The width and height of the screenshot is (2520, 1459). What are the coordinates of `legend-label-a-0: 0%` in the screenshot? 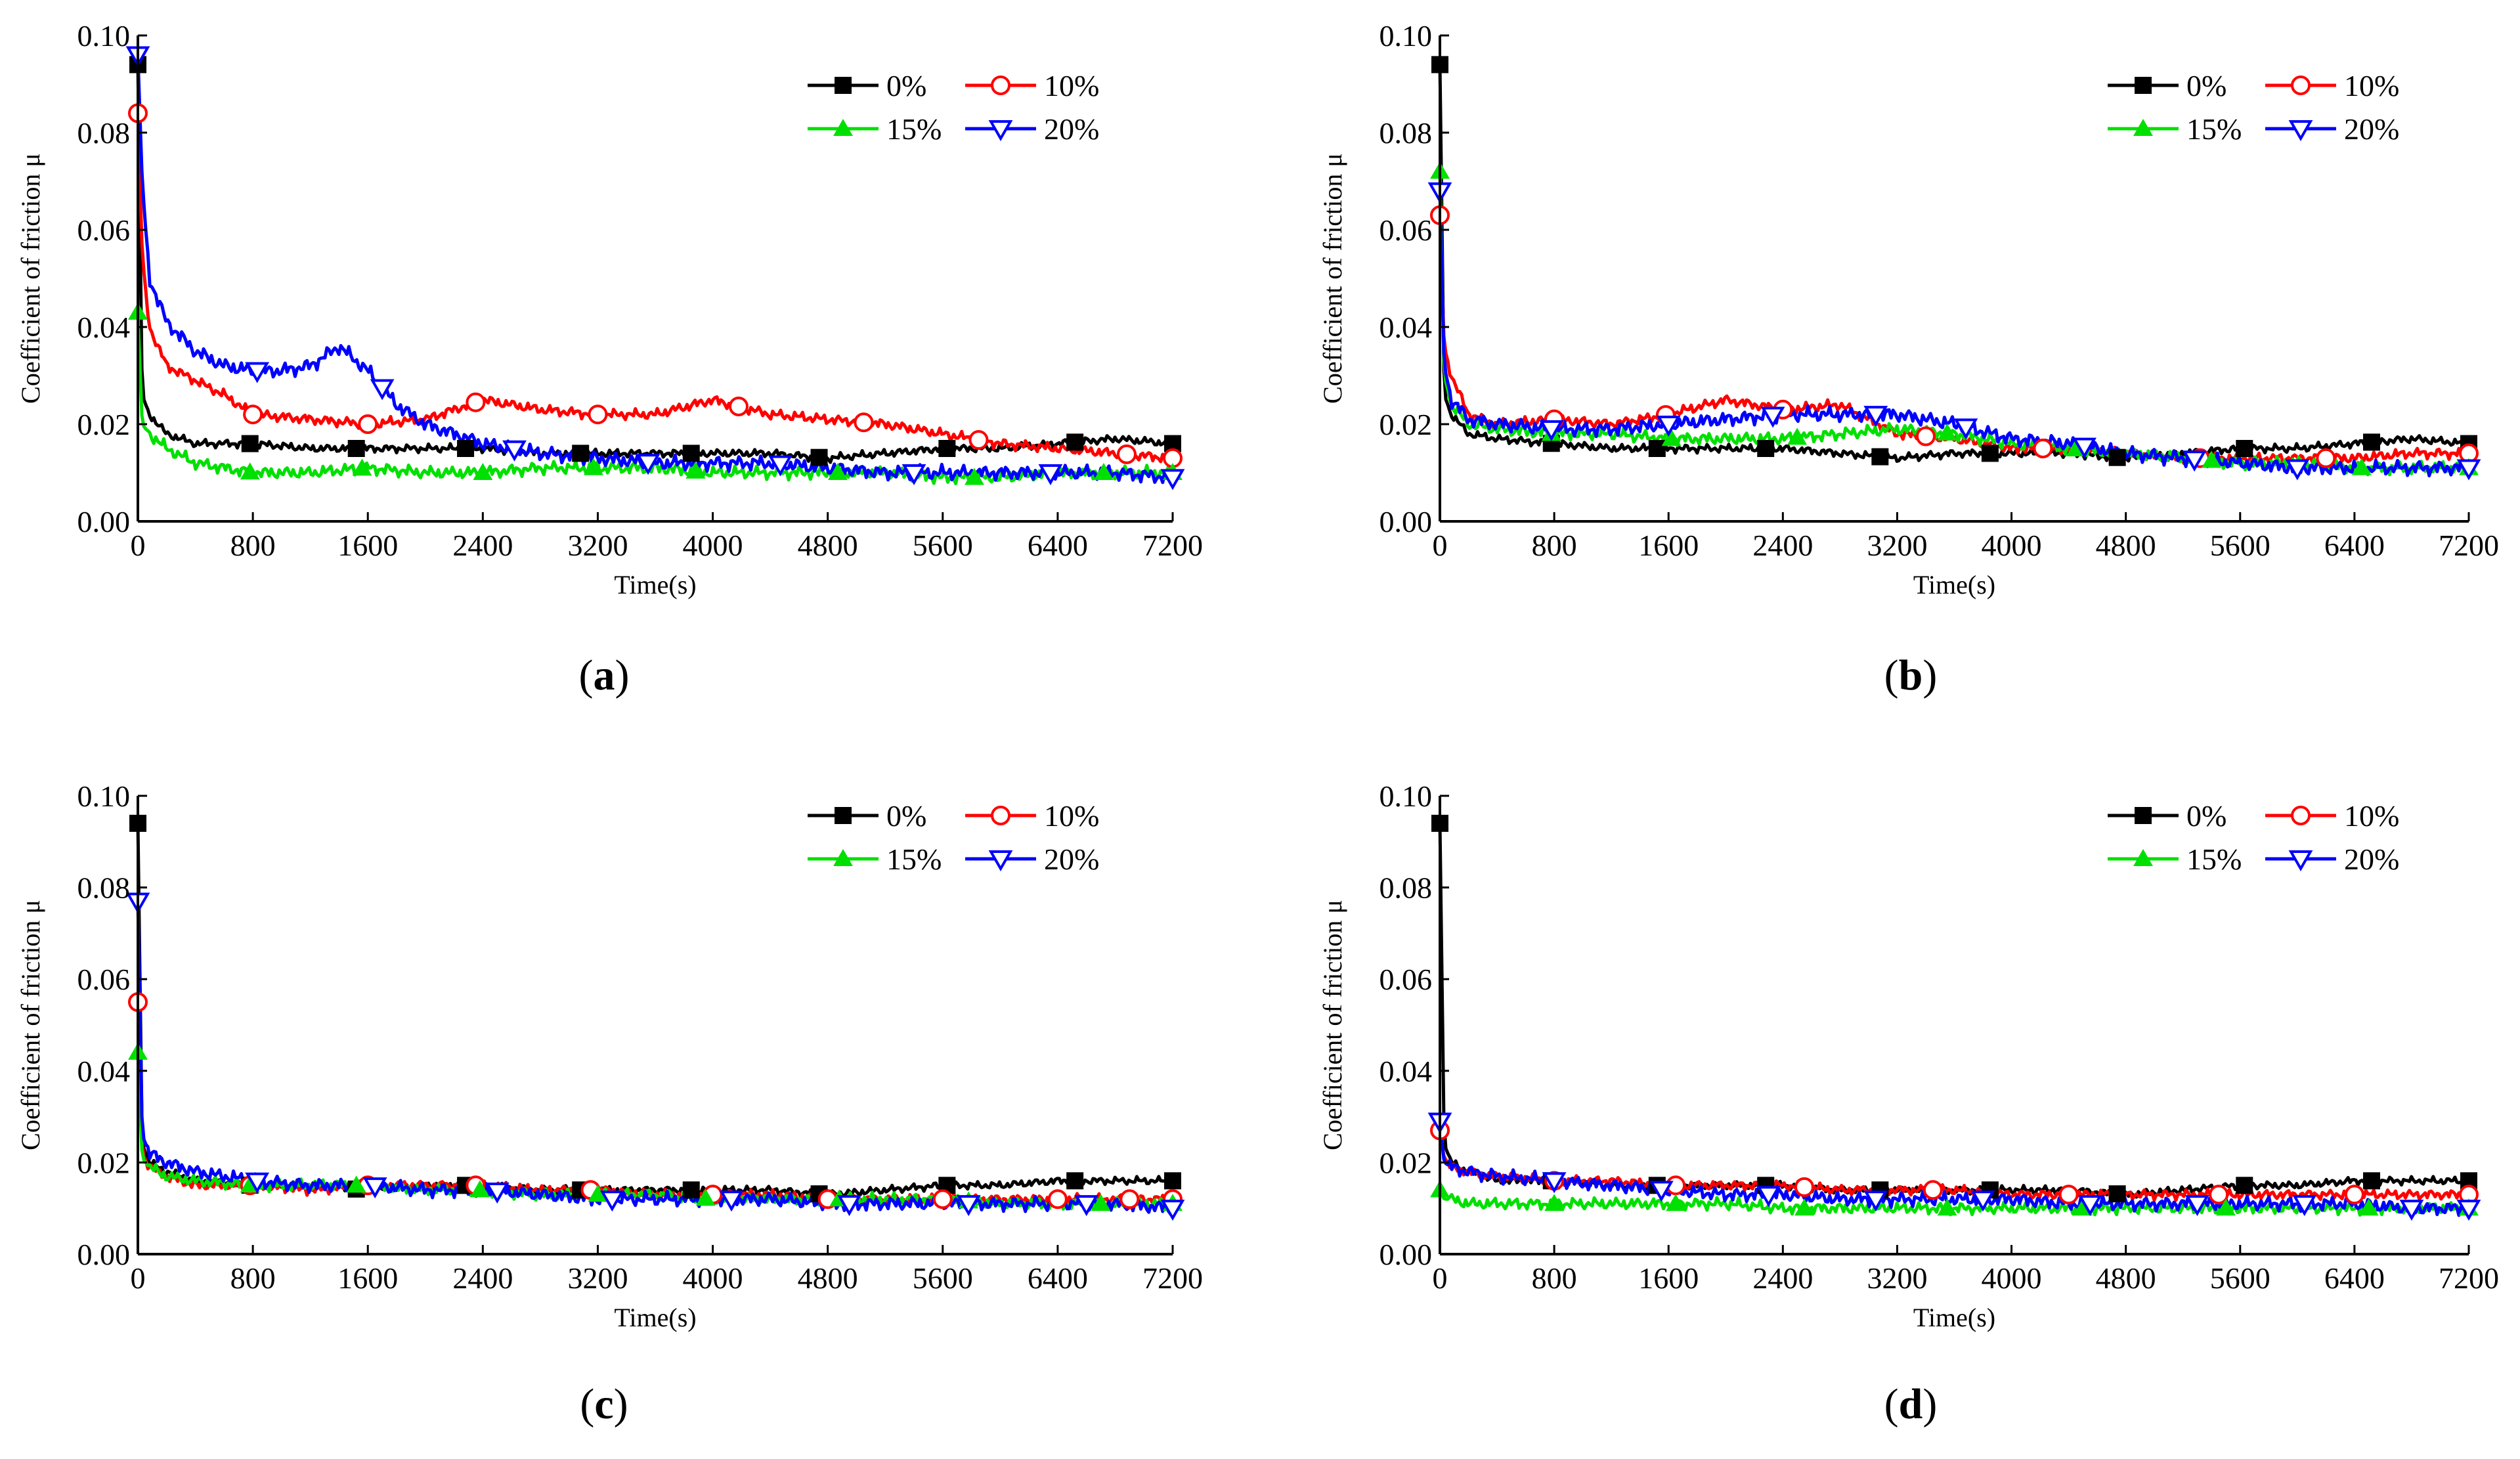 It's located at (906, 85).